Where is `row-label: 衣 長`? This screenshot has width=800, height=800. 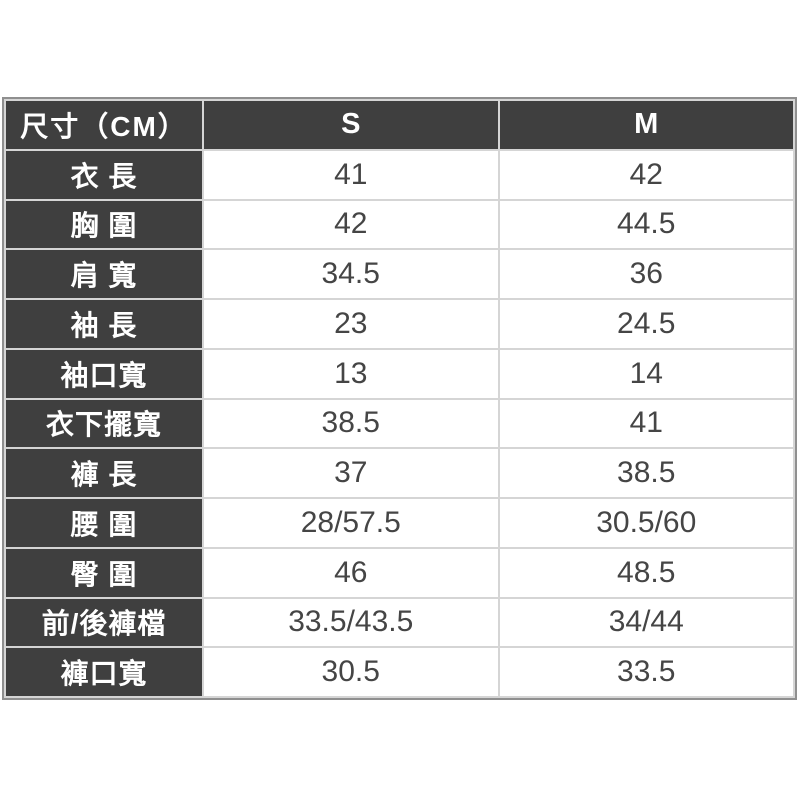
row-label: 衣 長 is located at coordinates (104, 174).